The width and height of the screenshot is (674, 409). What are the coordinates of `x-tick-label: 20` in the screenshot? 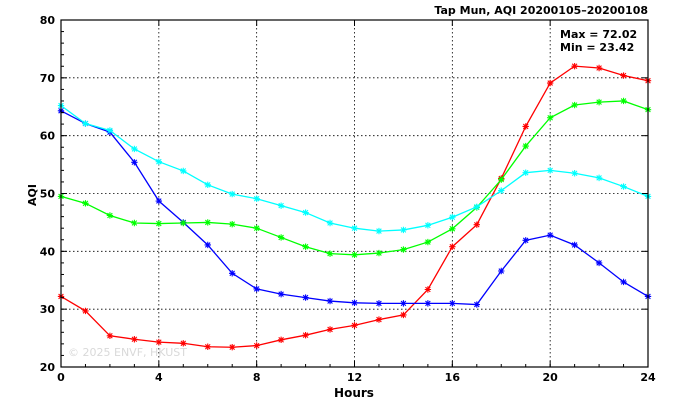 It's located at (551, 377).